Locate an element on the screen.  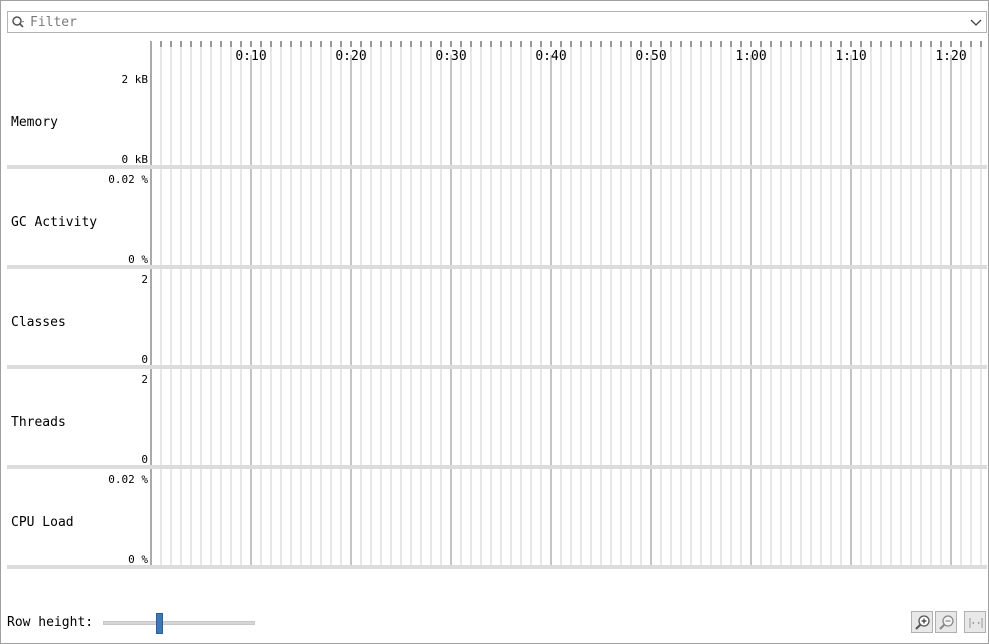
time-tick-label: 0:50 is located at coordinates (651, 56).